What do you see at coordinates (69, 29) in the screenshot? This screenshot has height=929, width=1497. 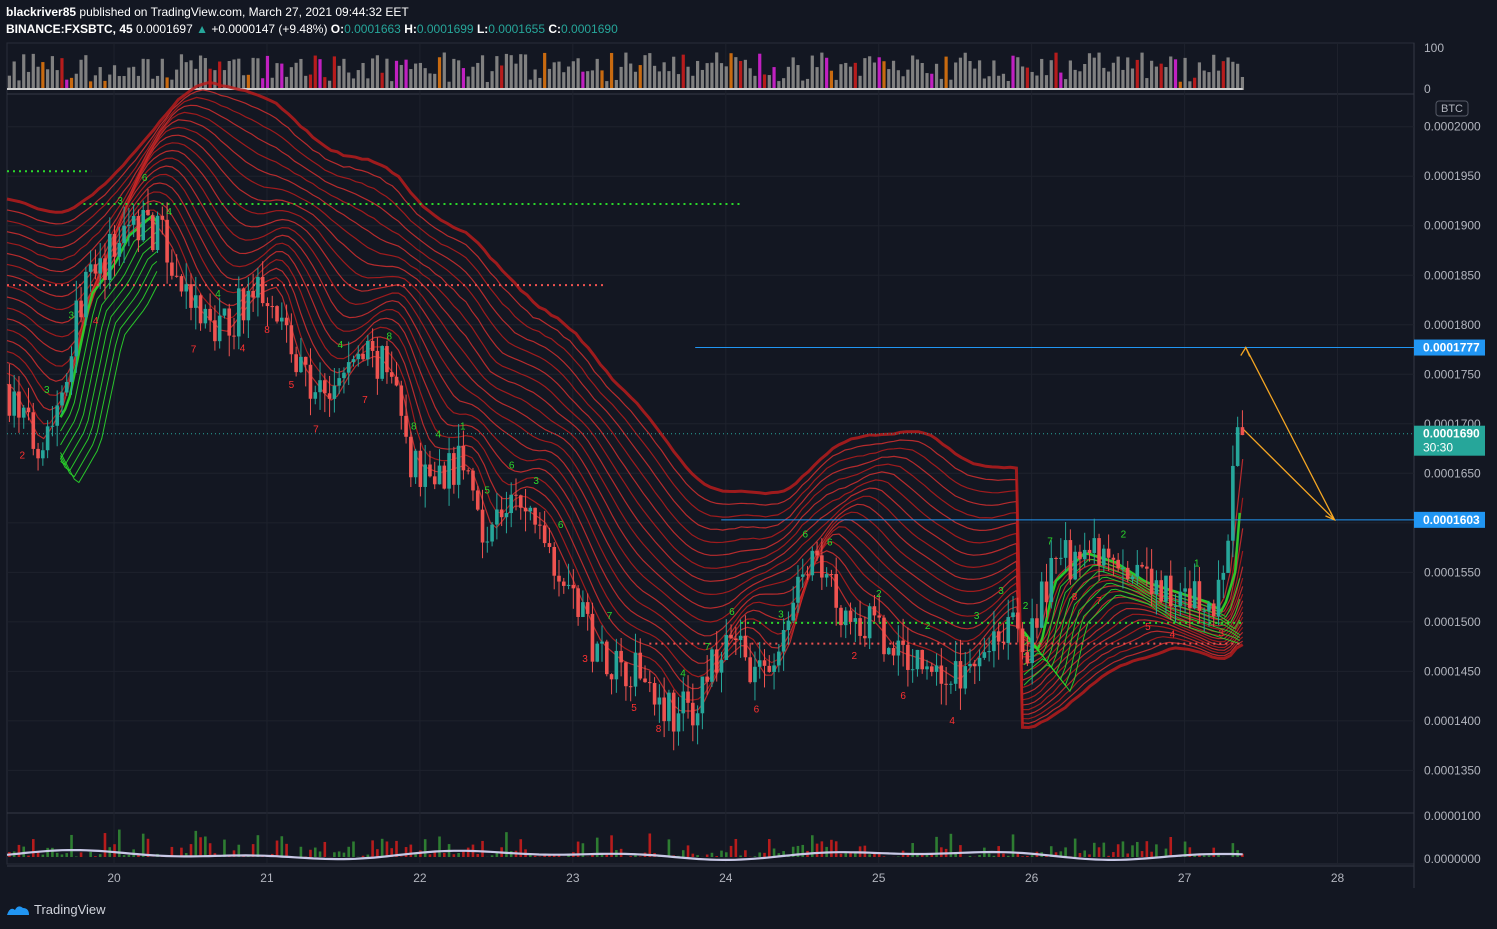 I see `symbol-name: BINANCE:FXSBTC, 45` at bounding box center [69, 29].